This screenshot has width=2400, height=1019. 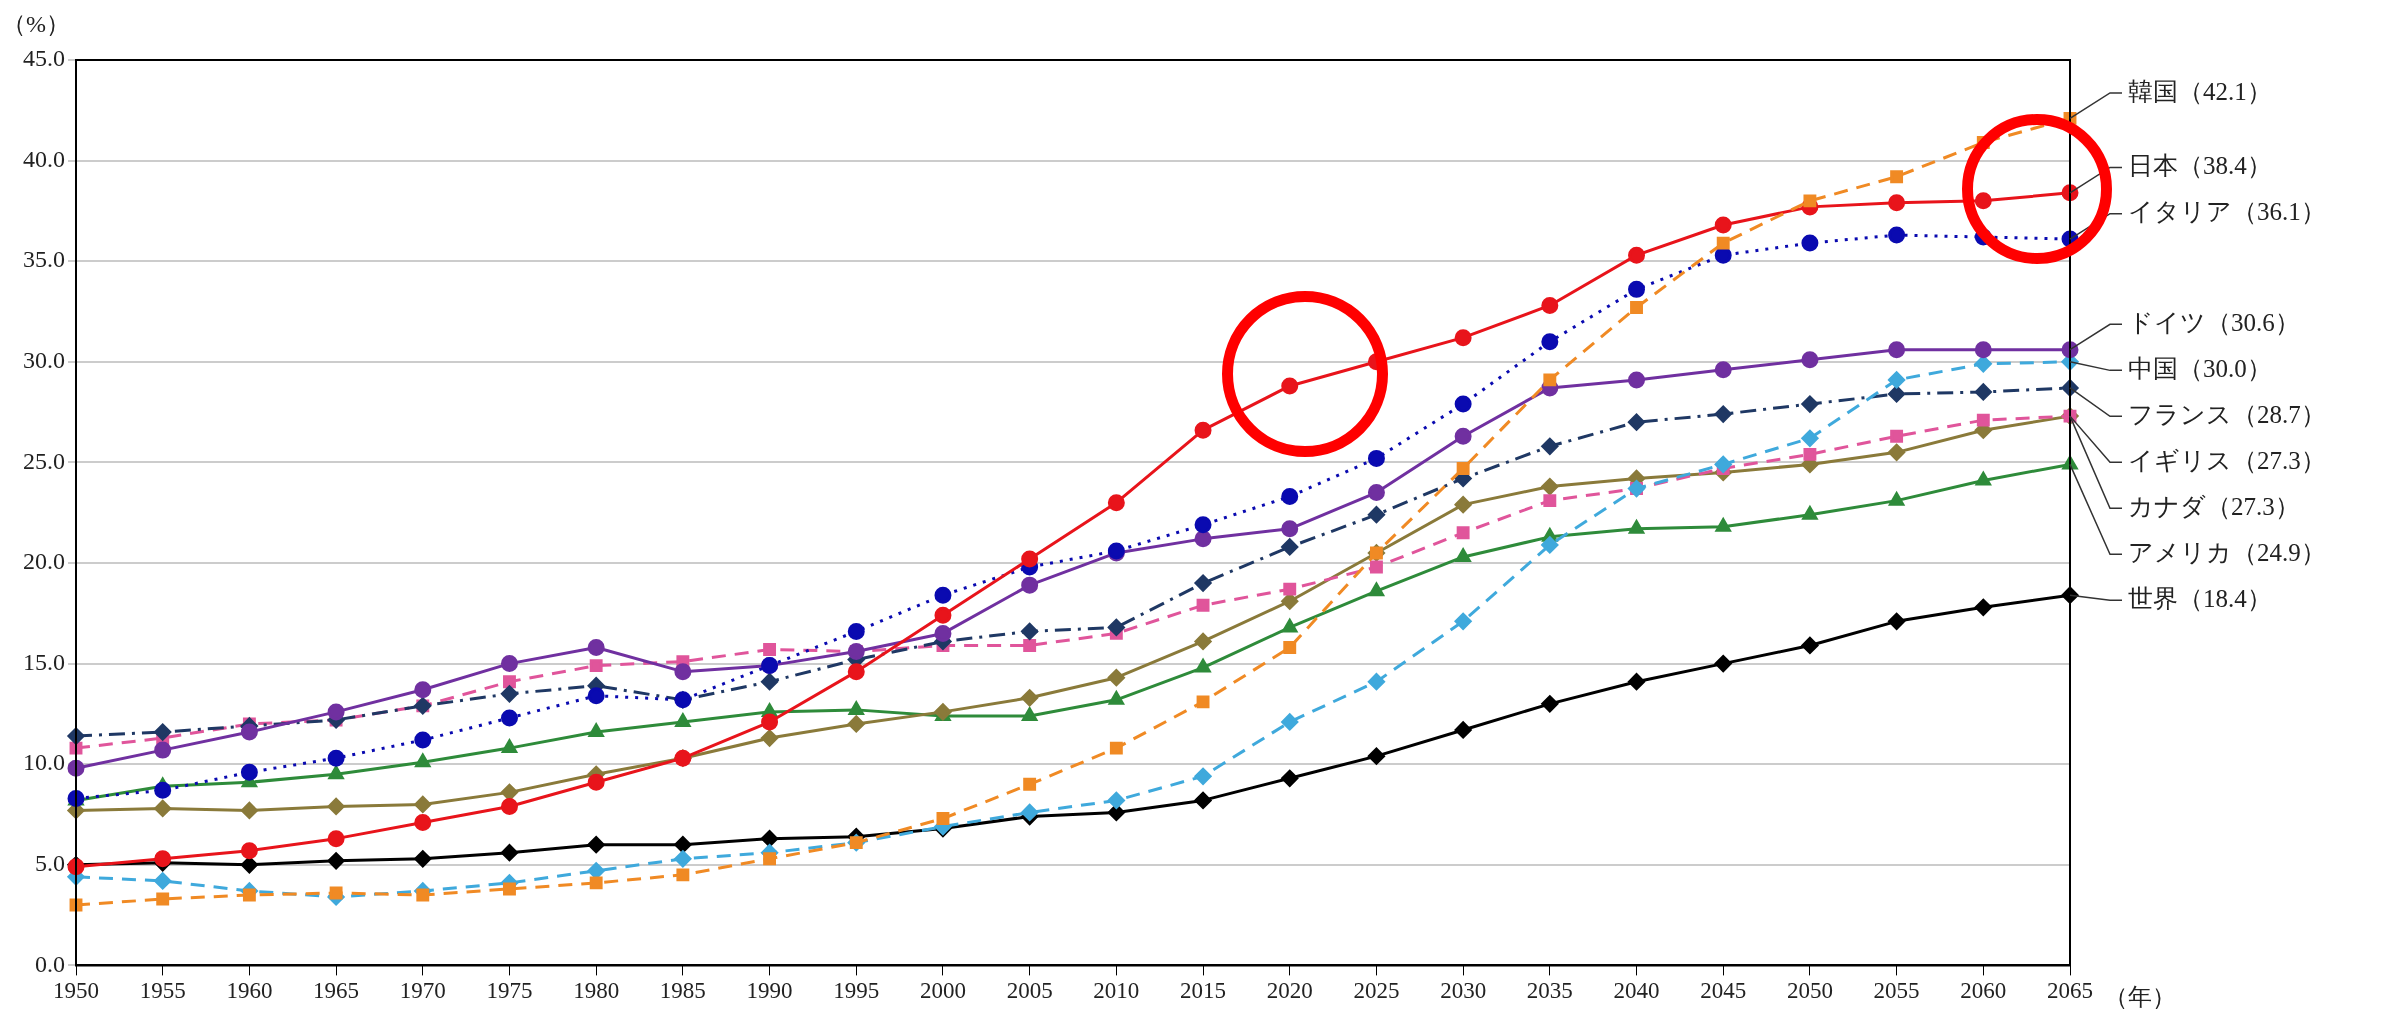 What do you see at coordinates (2200, 598) in the screenshot?
I see `text: 世界（18.4）` at bounding box center [2200, 598].